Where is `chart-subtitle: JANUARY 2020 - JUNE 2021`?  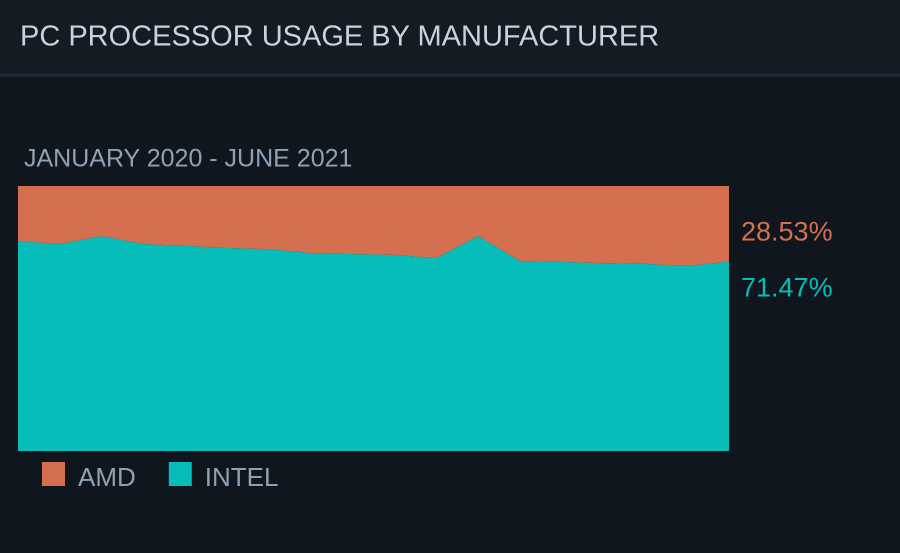 chart-subtitle: JANUARY 2020 - JUNE 2021 is located at coordinates (188, 159).